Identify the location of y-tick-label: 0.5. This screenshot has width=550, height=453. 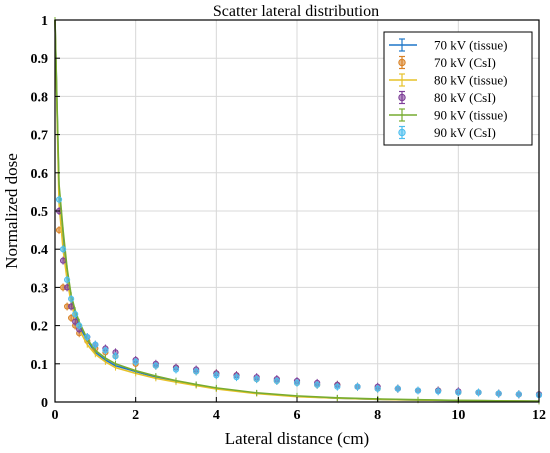
(40, 212).